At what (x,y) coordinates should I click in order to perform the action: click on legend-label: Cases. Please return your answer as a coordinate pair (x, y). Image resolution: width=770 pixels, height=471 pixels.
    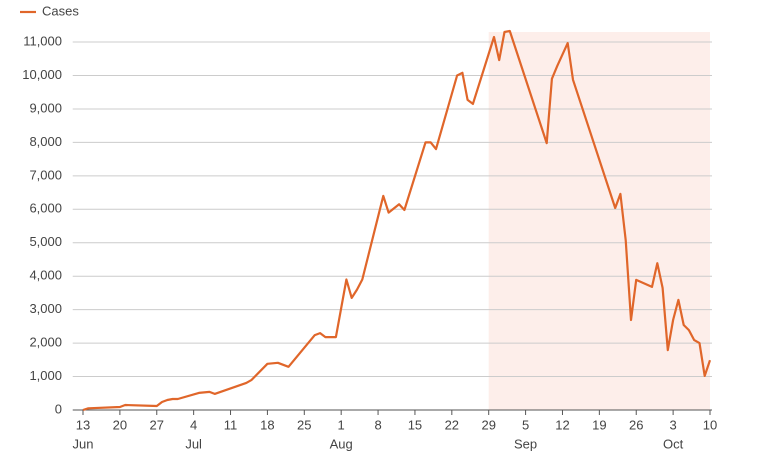
    Looking at the image, I should click on (60, 10).